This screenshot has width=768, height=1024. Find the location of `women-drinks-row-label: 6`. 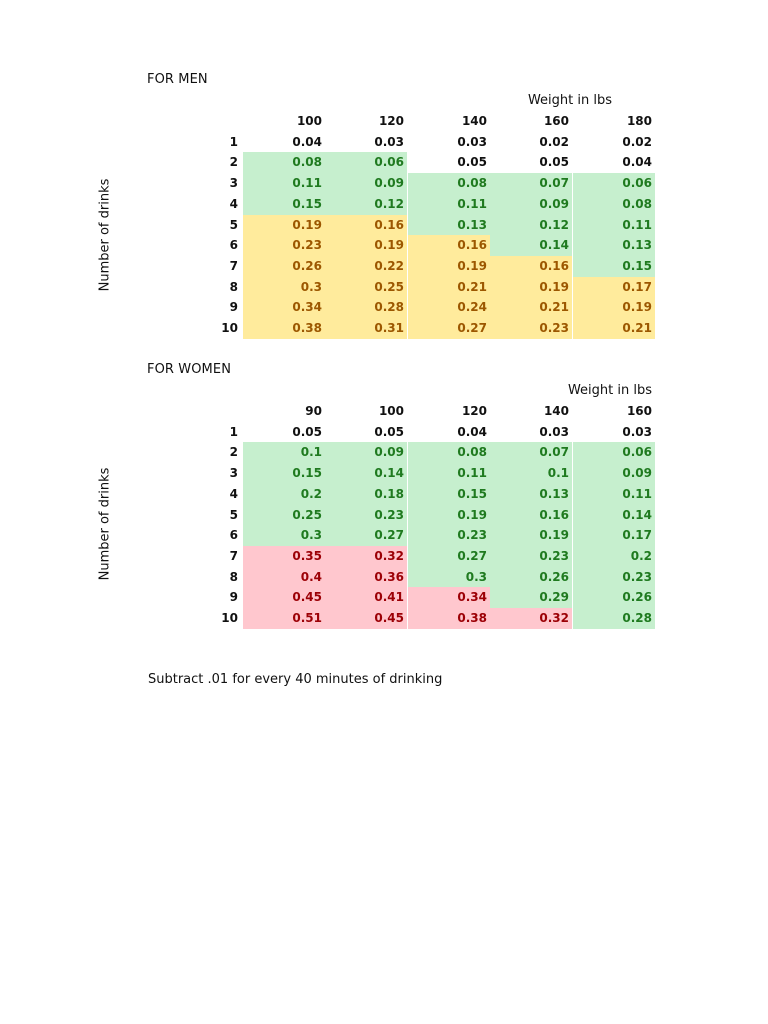

women-drinks-row-label: 6 is located at coordinates (233, 535).